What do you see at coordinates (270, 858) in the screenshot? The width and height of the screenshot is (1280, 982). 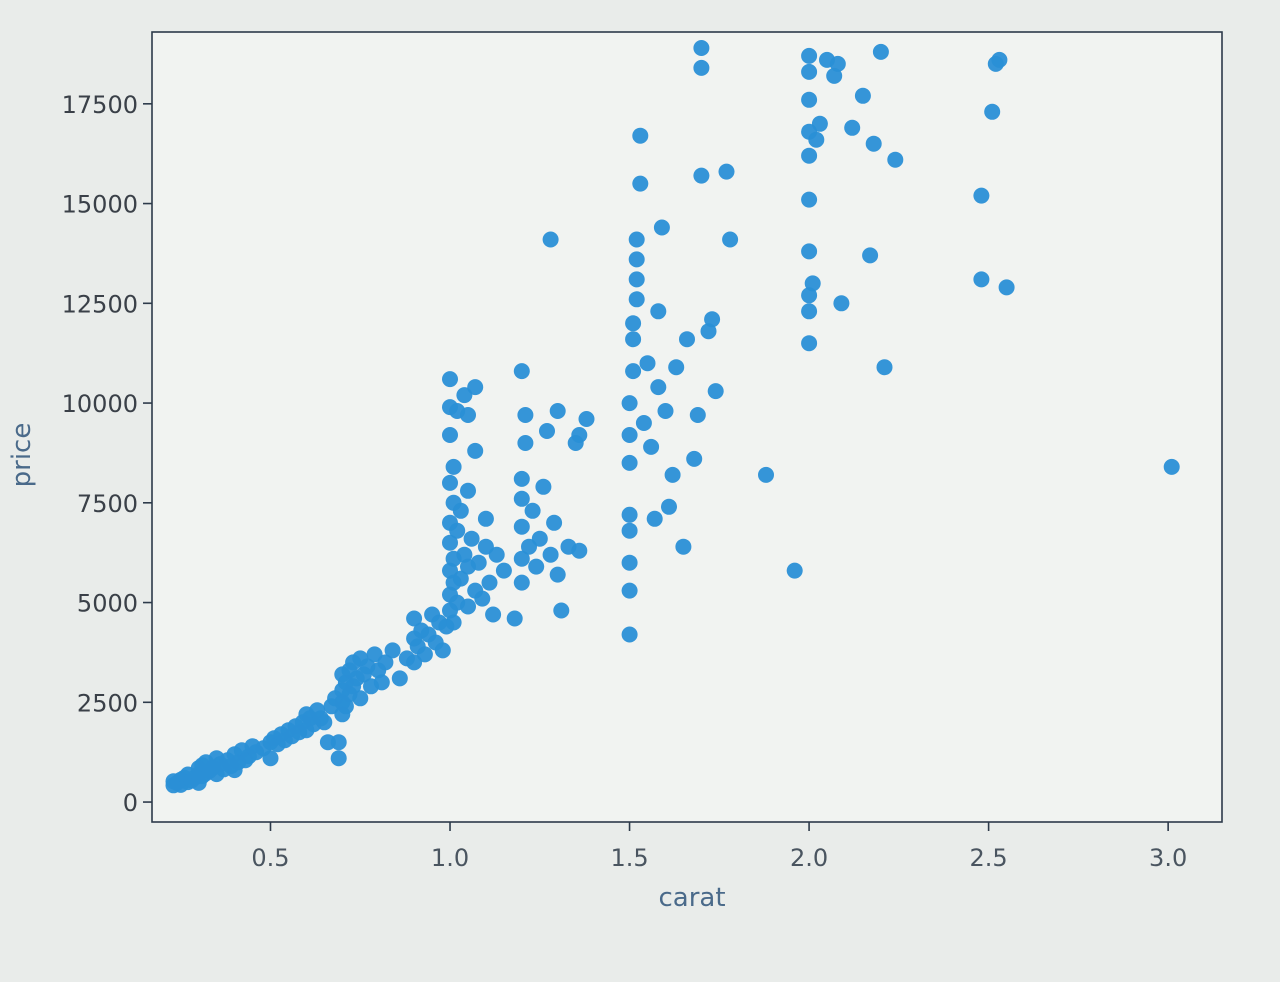 I see `x-tick-label: 0.5` at bounding box center [270, 858].